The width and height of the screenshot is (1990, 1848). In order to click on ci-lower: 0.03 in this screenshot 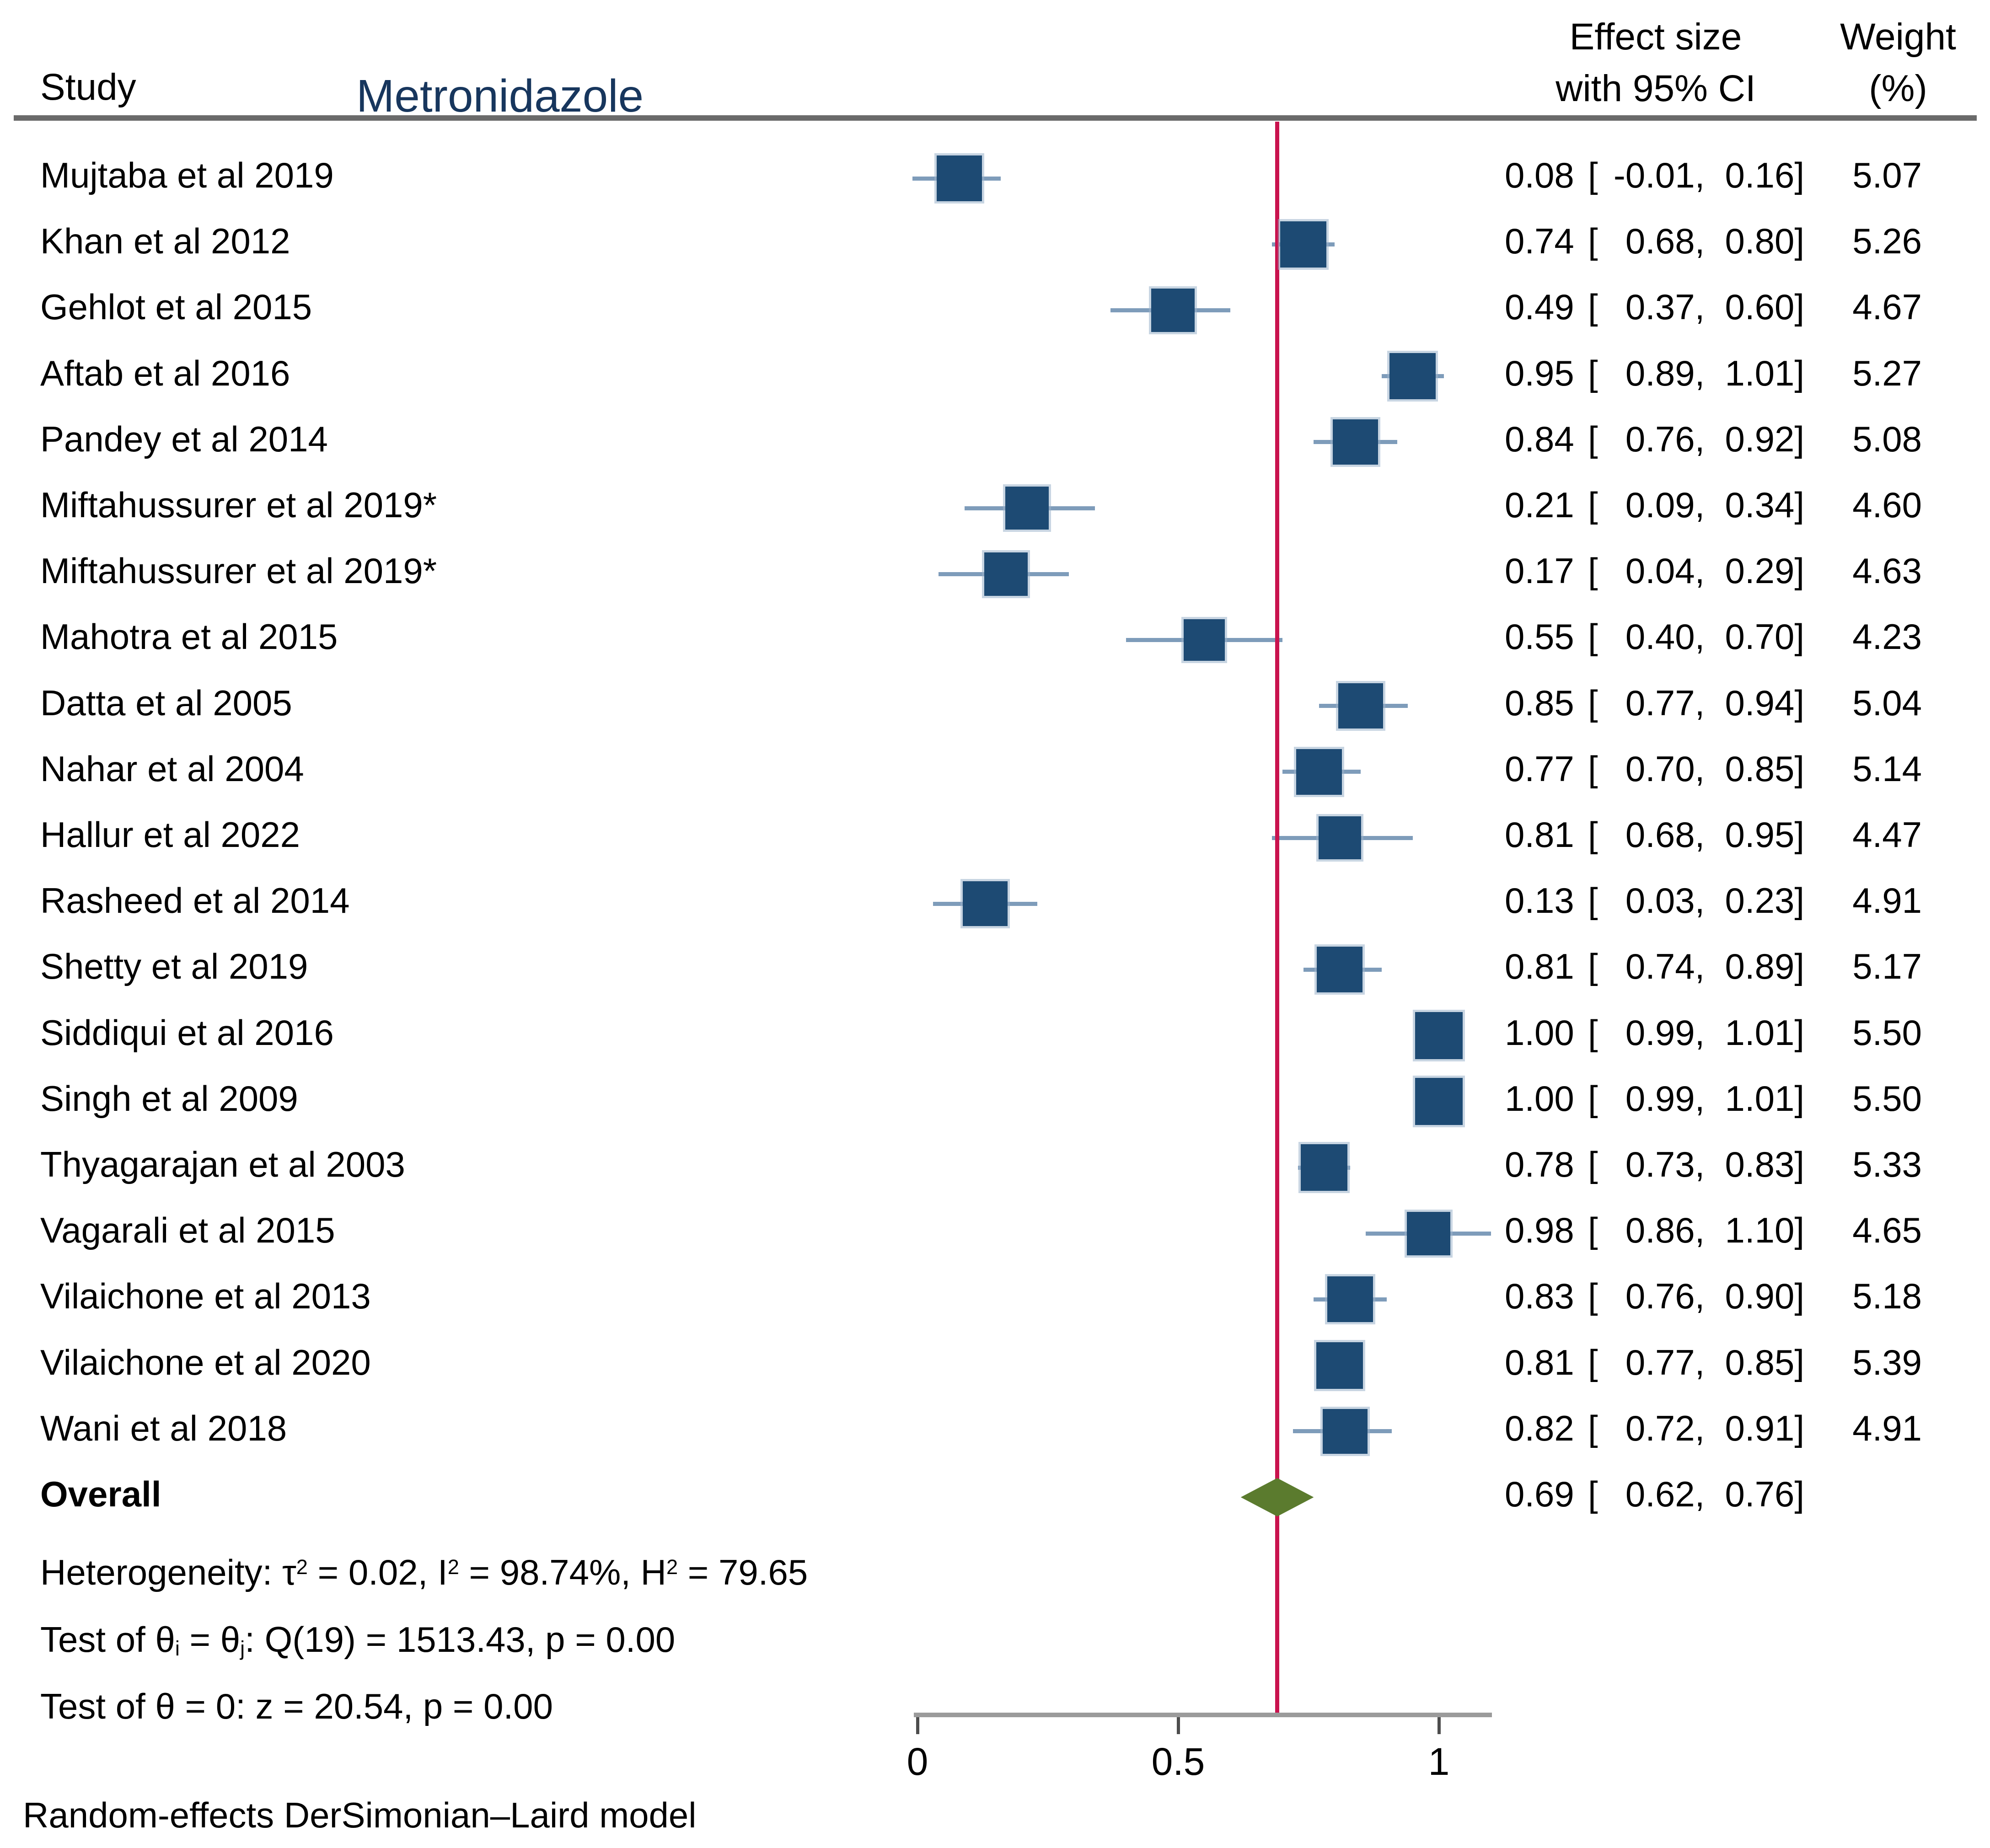, I will do `click(1660, 901)`.